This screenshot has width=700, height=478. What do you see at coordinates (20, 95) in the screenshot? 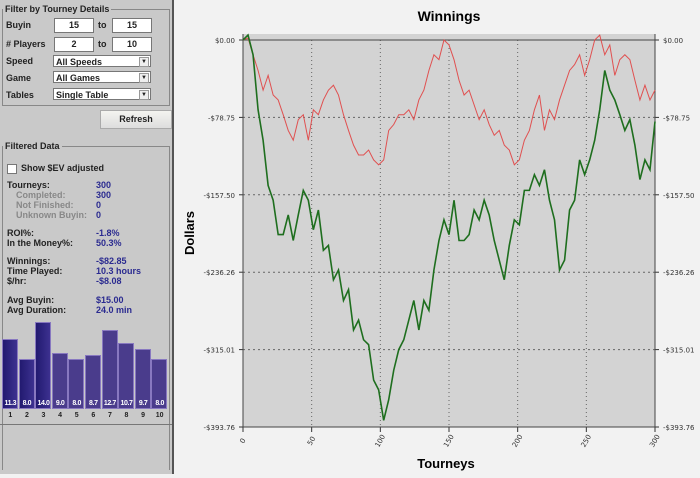
I see `tables-label: Tables` at bounding box center [20, 95].